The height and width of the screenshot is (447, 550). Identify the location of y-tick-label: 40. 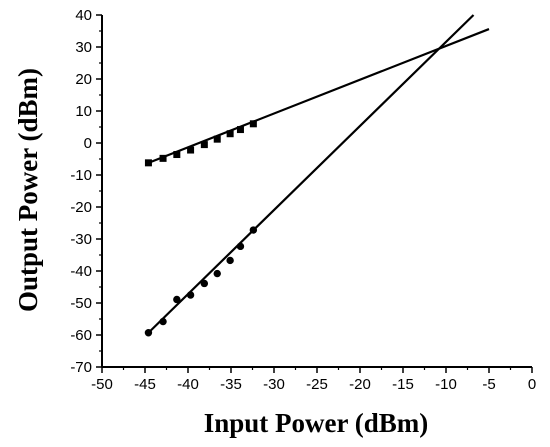
(83, 15).